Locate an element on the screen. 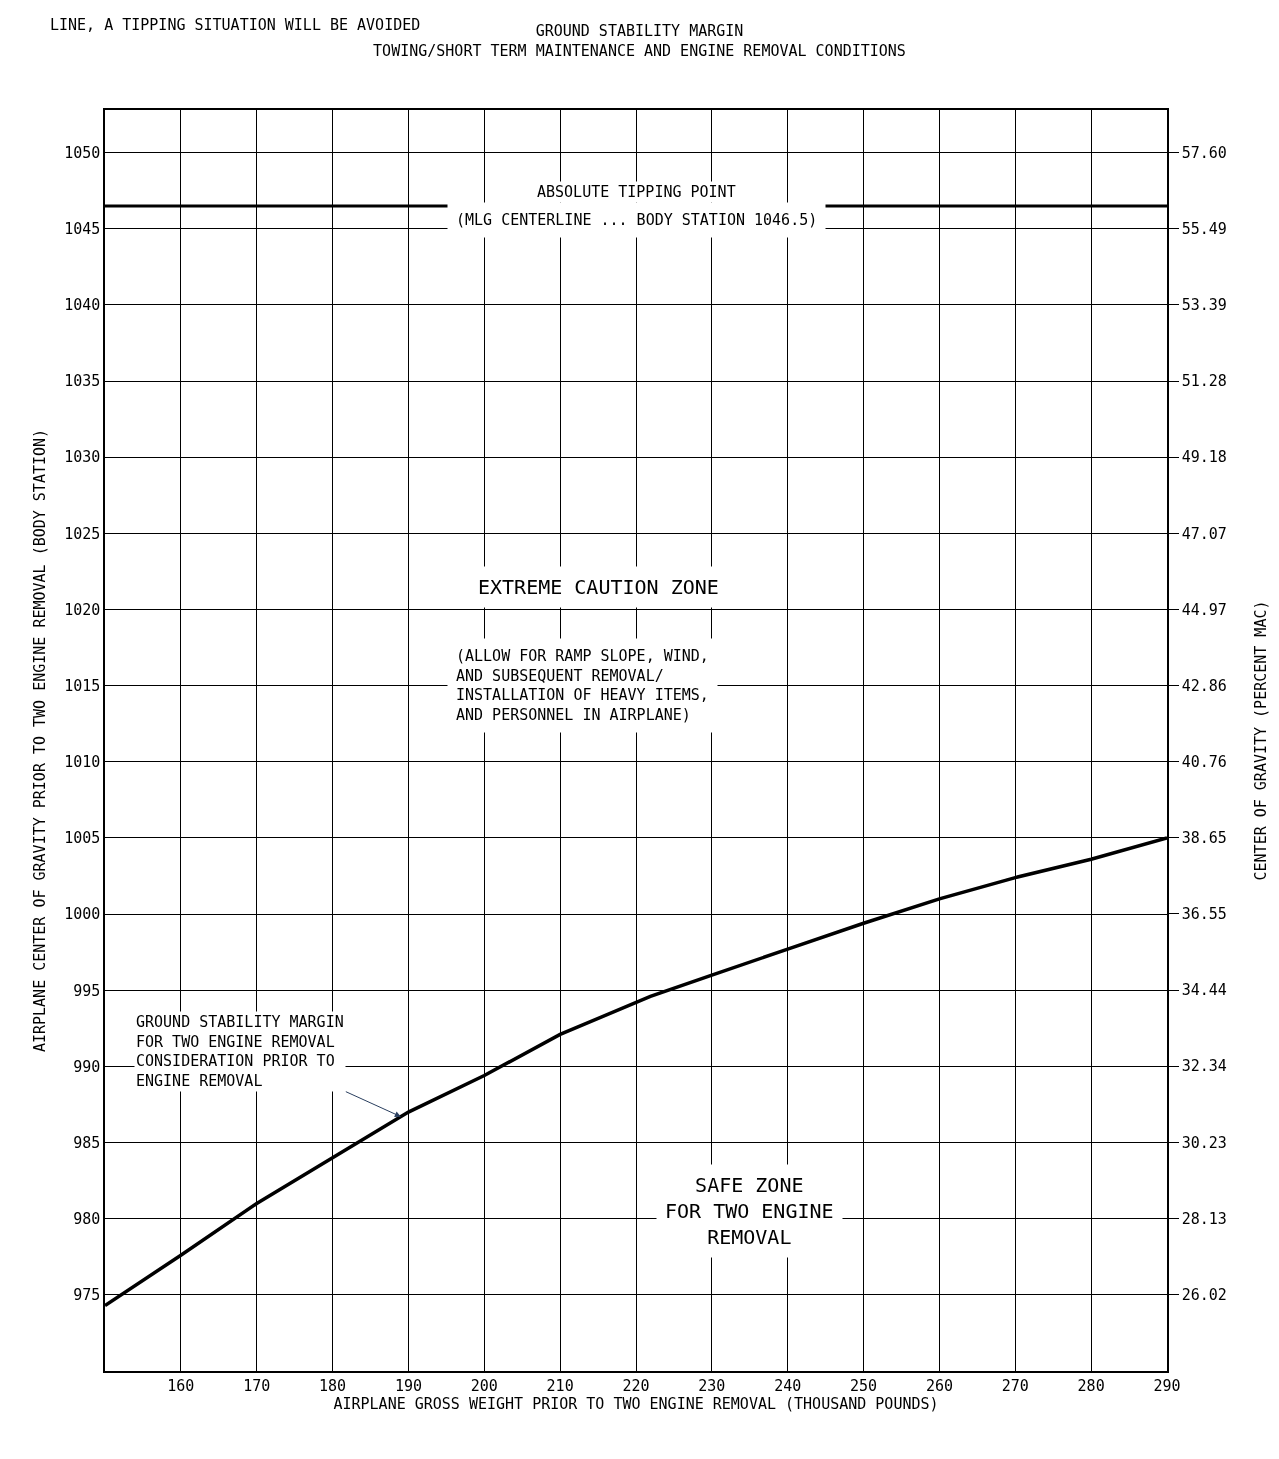 This screenshot has width=1279, height=1459. x-tick-label: 280 is located at coordinates (1091, 1385).